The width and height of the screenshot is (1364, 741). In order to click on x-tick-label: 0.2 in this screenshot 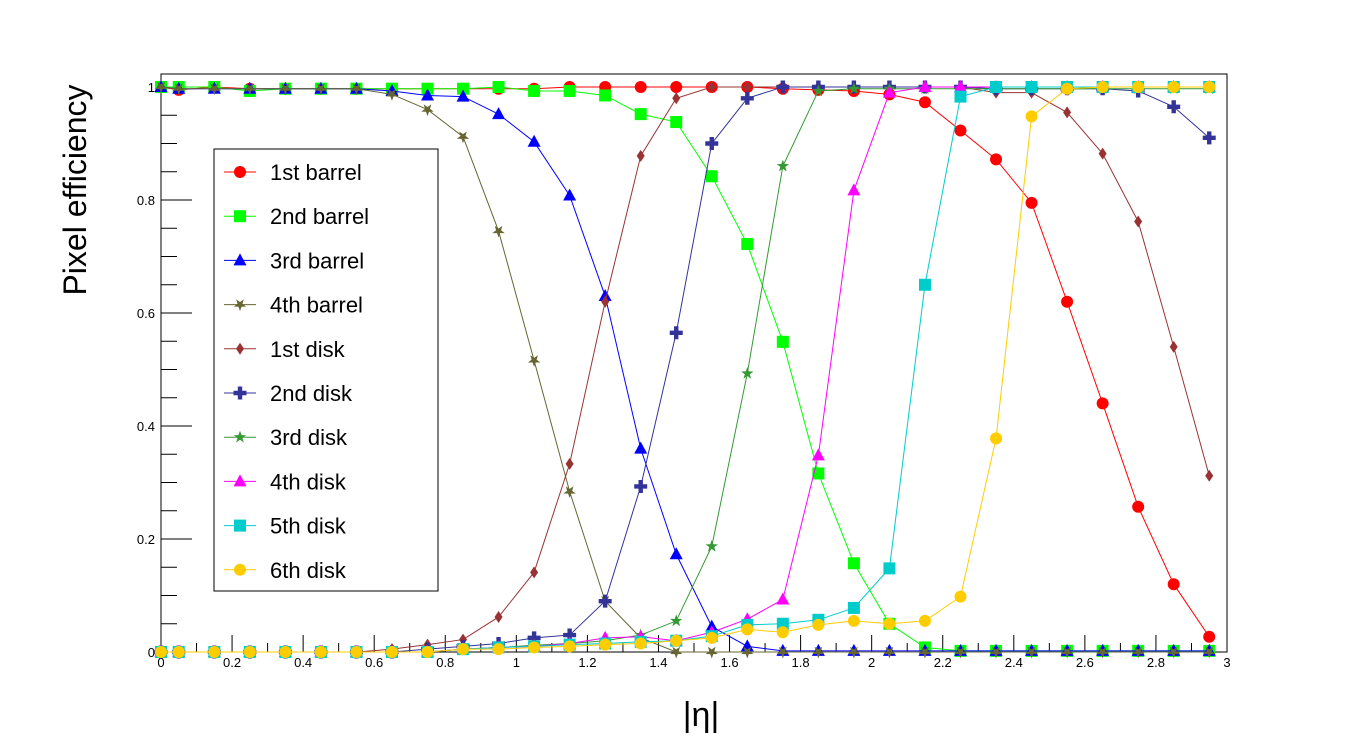, I will do `click(232, 662)`.